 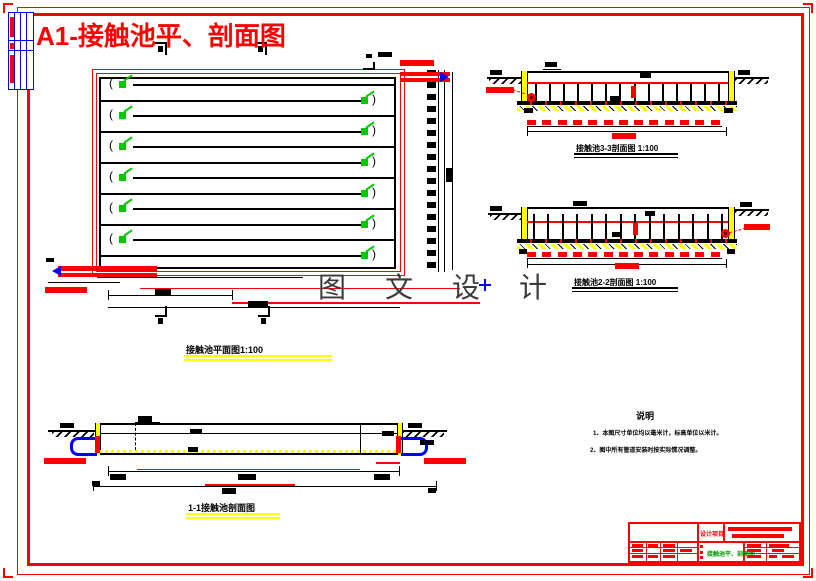 What do you see at coordinates (615, 282) in the screenshot?
I see `s22-label: 接触池2-2剖面图 1:100` at bounding box center [615, 282].